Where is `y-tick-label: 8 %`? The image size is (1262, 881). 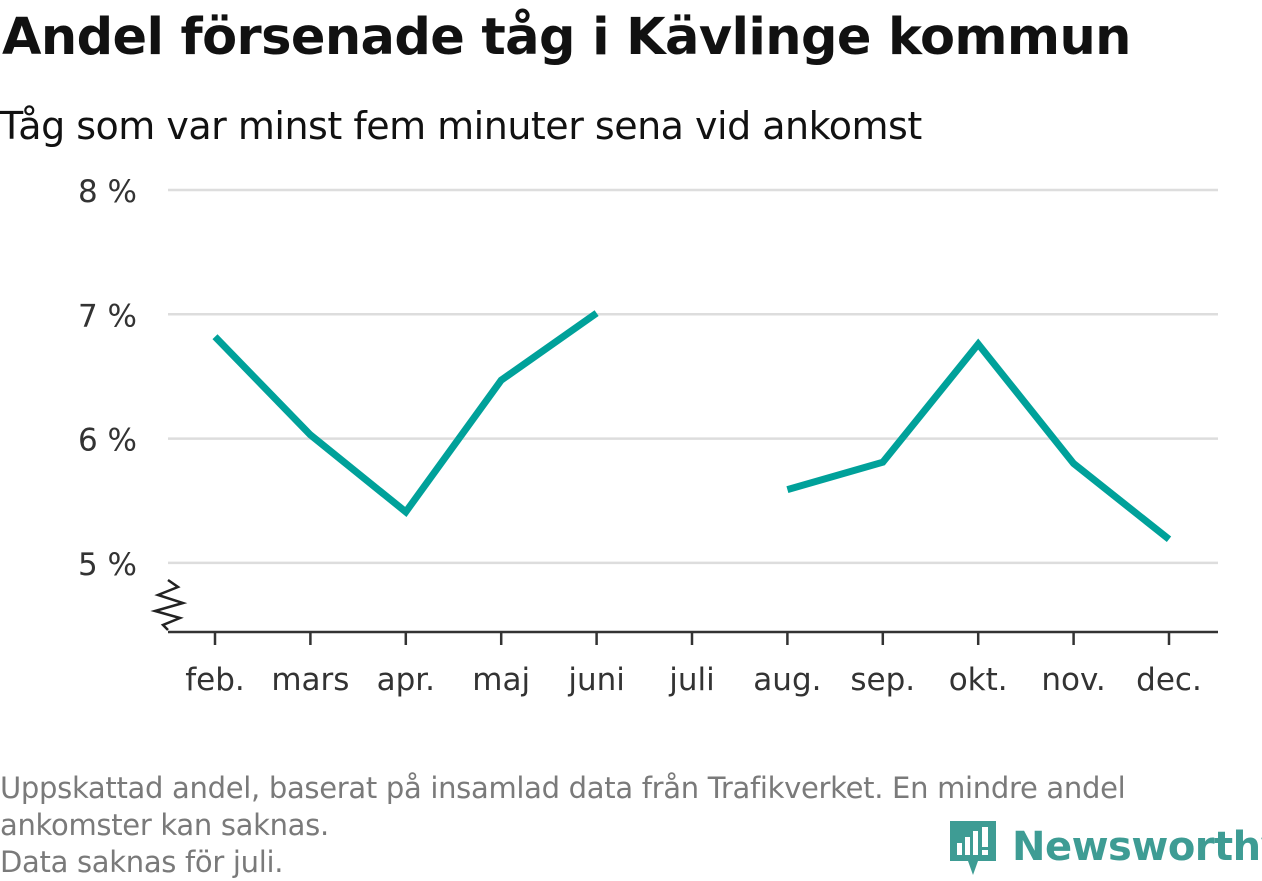
y-tick-label: 8 % is located at coordinates (107, 192).